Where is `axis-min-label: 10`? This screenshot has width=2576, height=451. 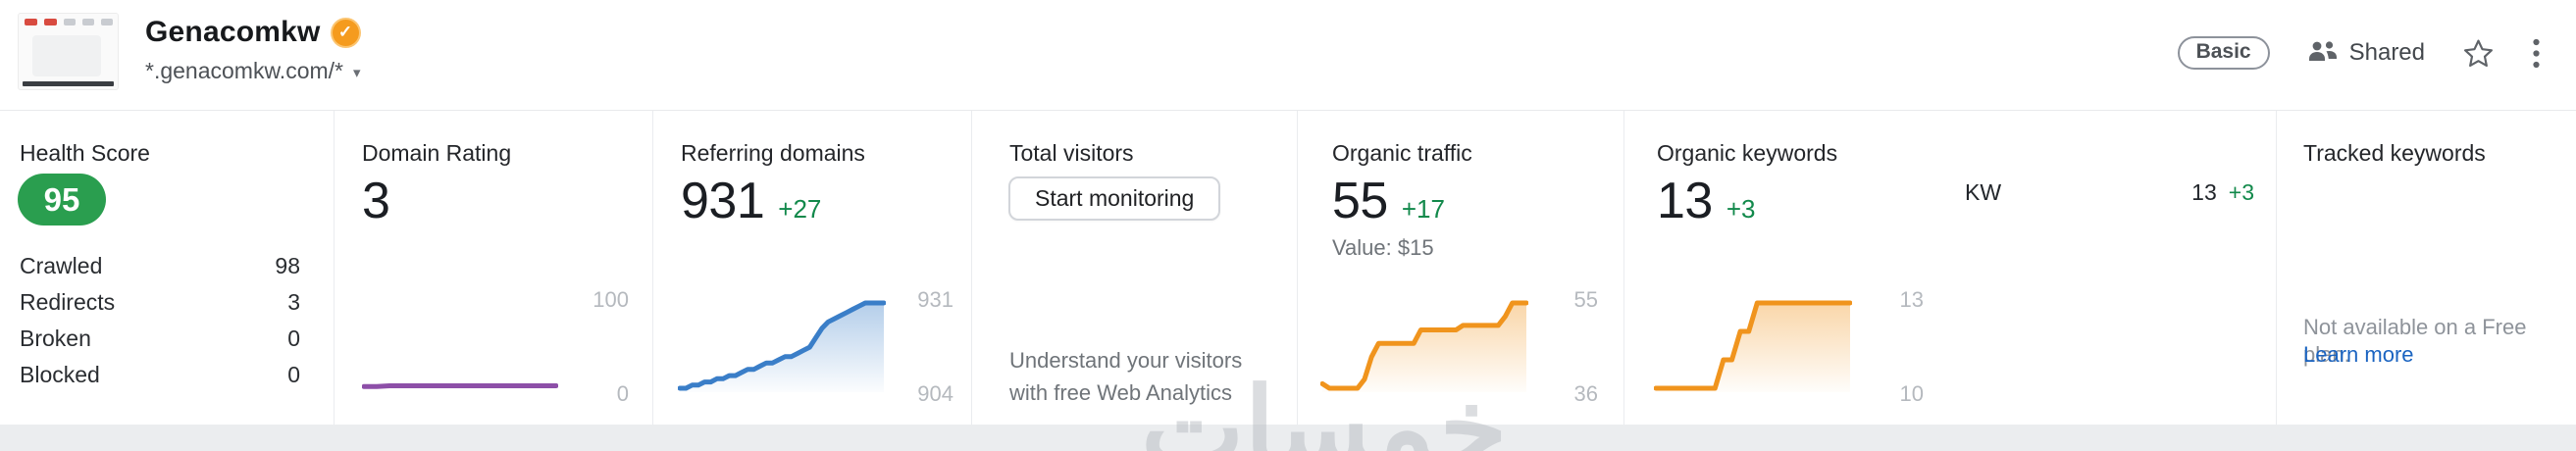
axis-min-label: 10 is located at coordinates (1911, 393).